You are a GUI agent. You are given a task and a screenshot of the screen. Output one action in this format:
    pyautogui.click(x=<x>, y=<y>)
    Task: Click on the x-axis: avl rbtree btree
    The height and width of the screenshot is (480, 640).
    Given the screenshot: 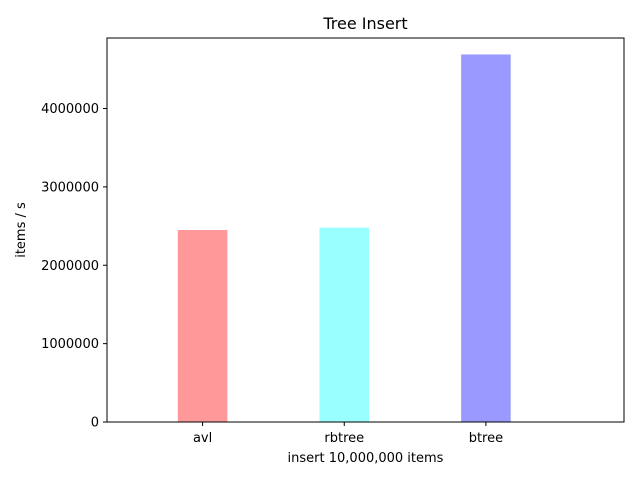 What is the action you would take?
    pyautogui.click(x=348, y=434)
    